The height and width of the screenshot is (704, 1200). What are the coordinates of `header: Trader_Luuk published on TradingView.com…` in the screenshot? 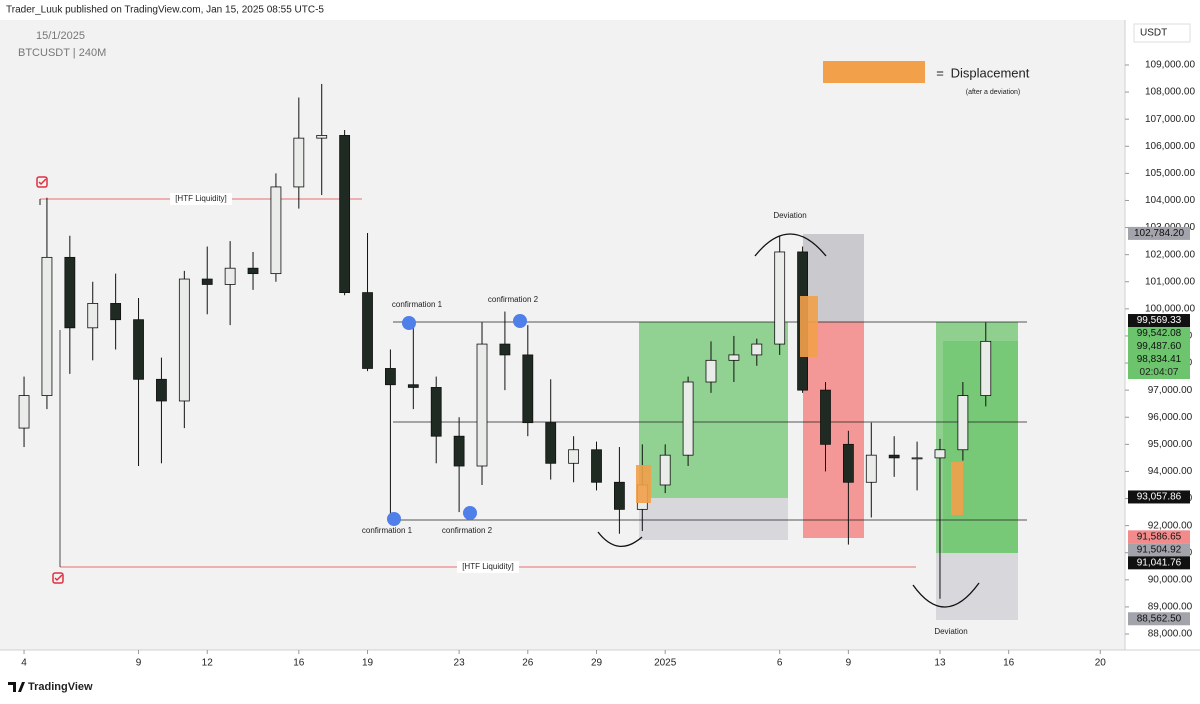 It's located at (165, 10).